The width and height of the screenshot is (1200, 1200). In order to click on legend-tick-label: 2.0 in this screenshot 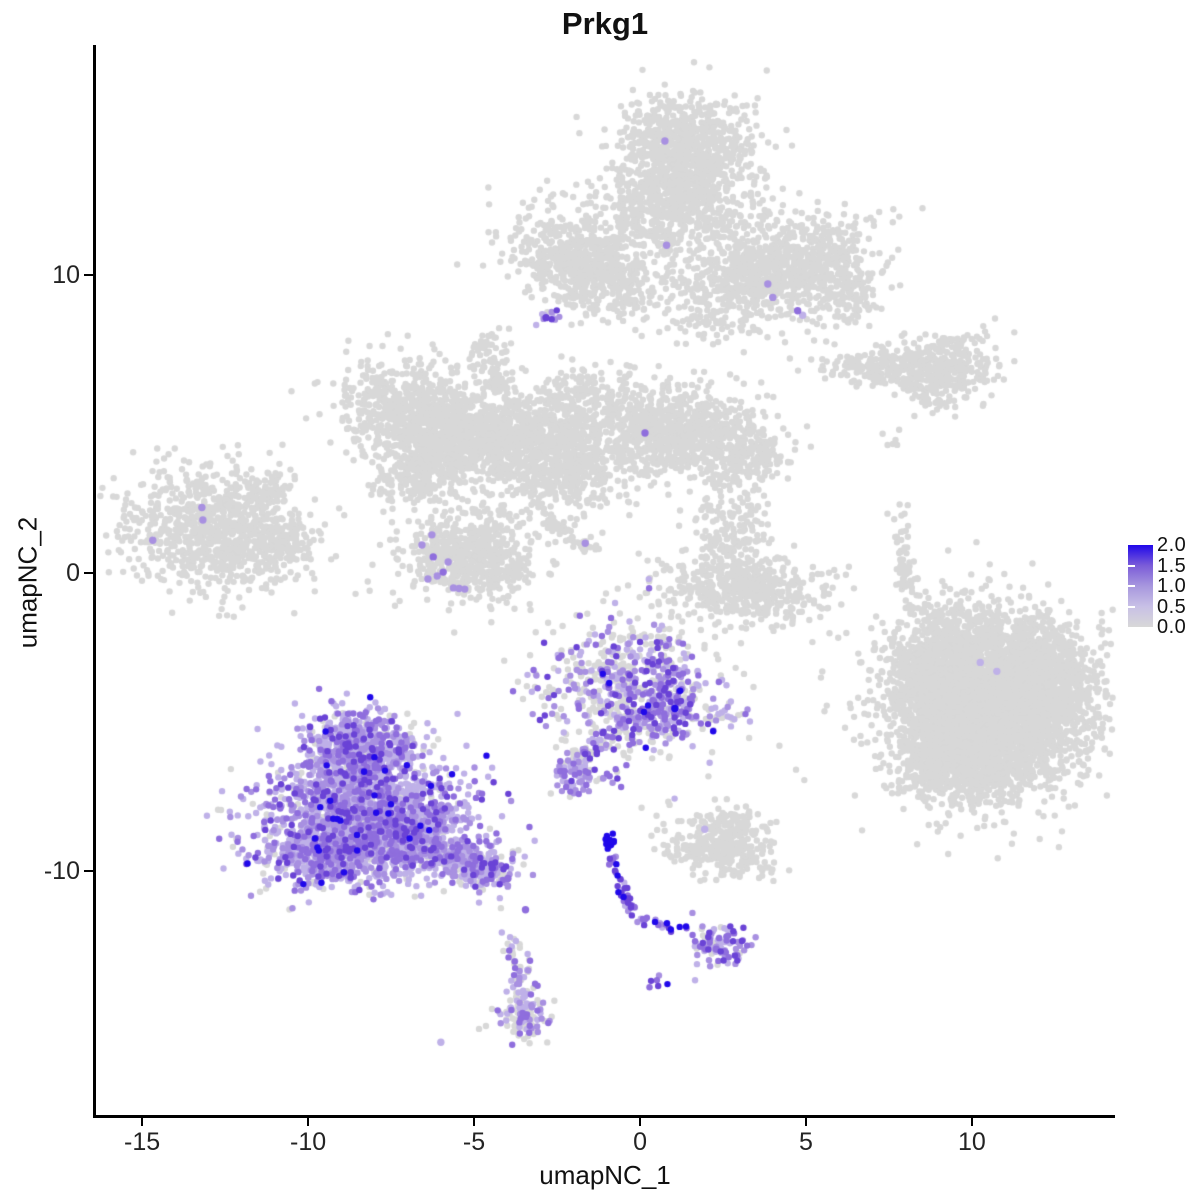, I will do `click(1172, 545)`.